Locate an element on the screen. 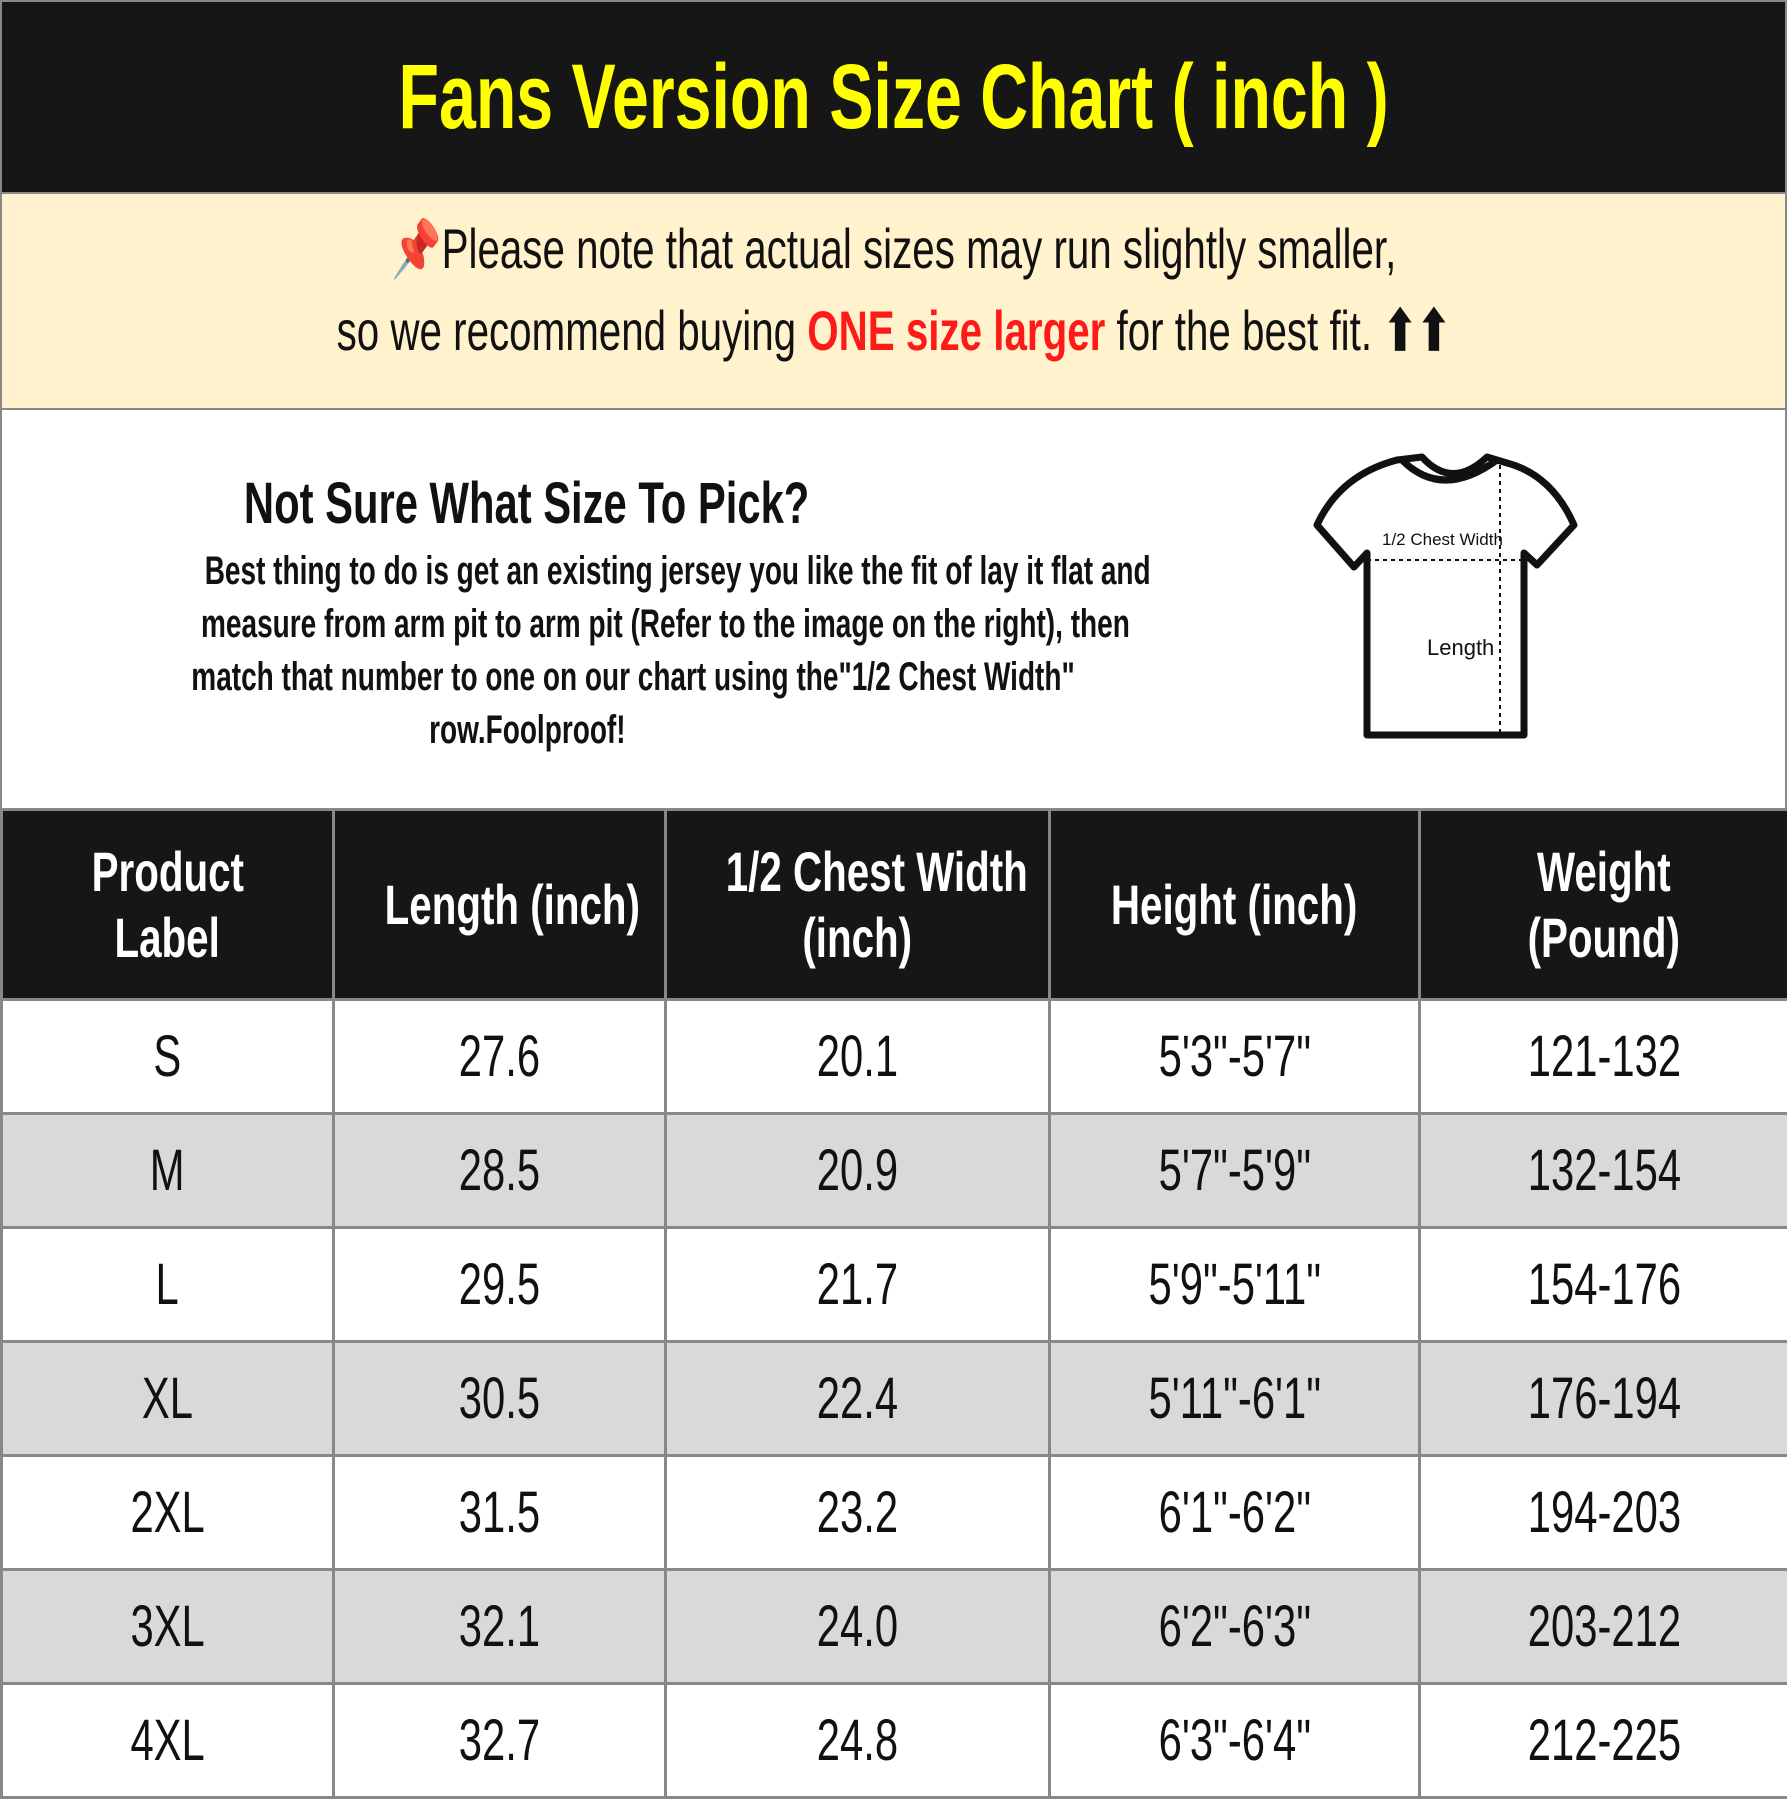 The width and height of the screenshot is (1787, 1799). tshirt-measurement-diagram: 1/2 Chest Width Length is located at coordinates (1452, 595).